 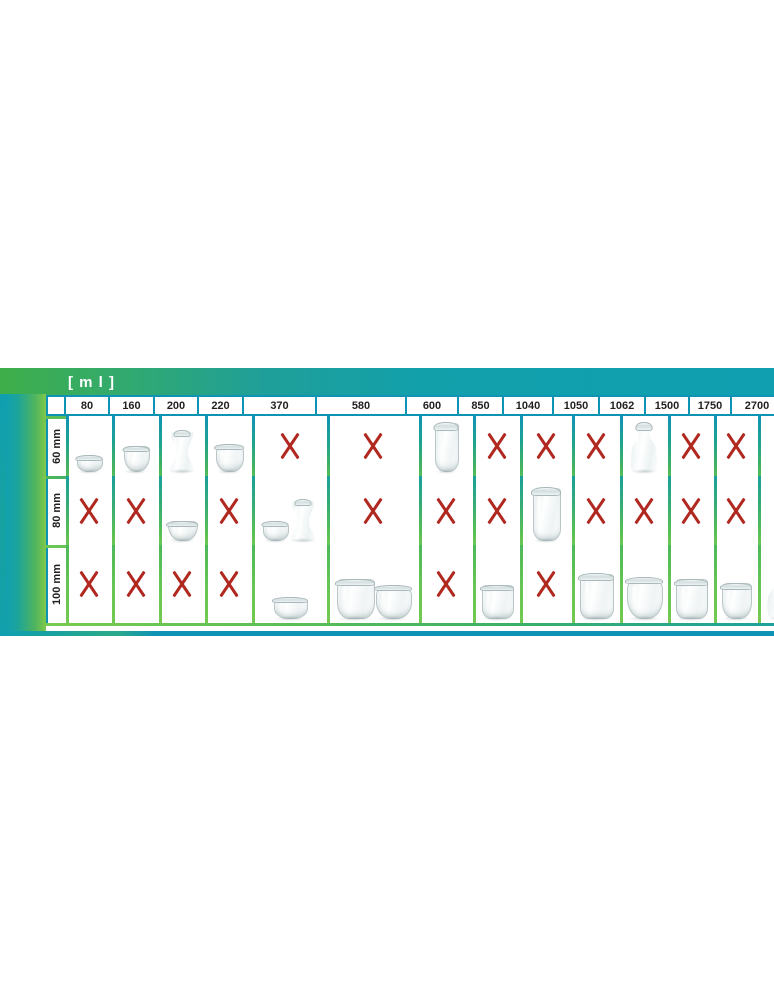 I want to click on column-header-600: 600, so click(x=432, y=405).